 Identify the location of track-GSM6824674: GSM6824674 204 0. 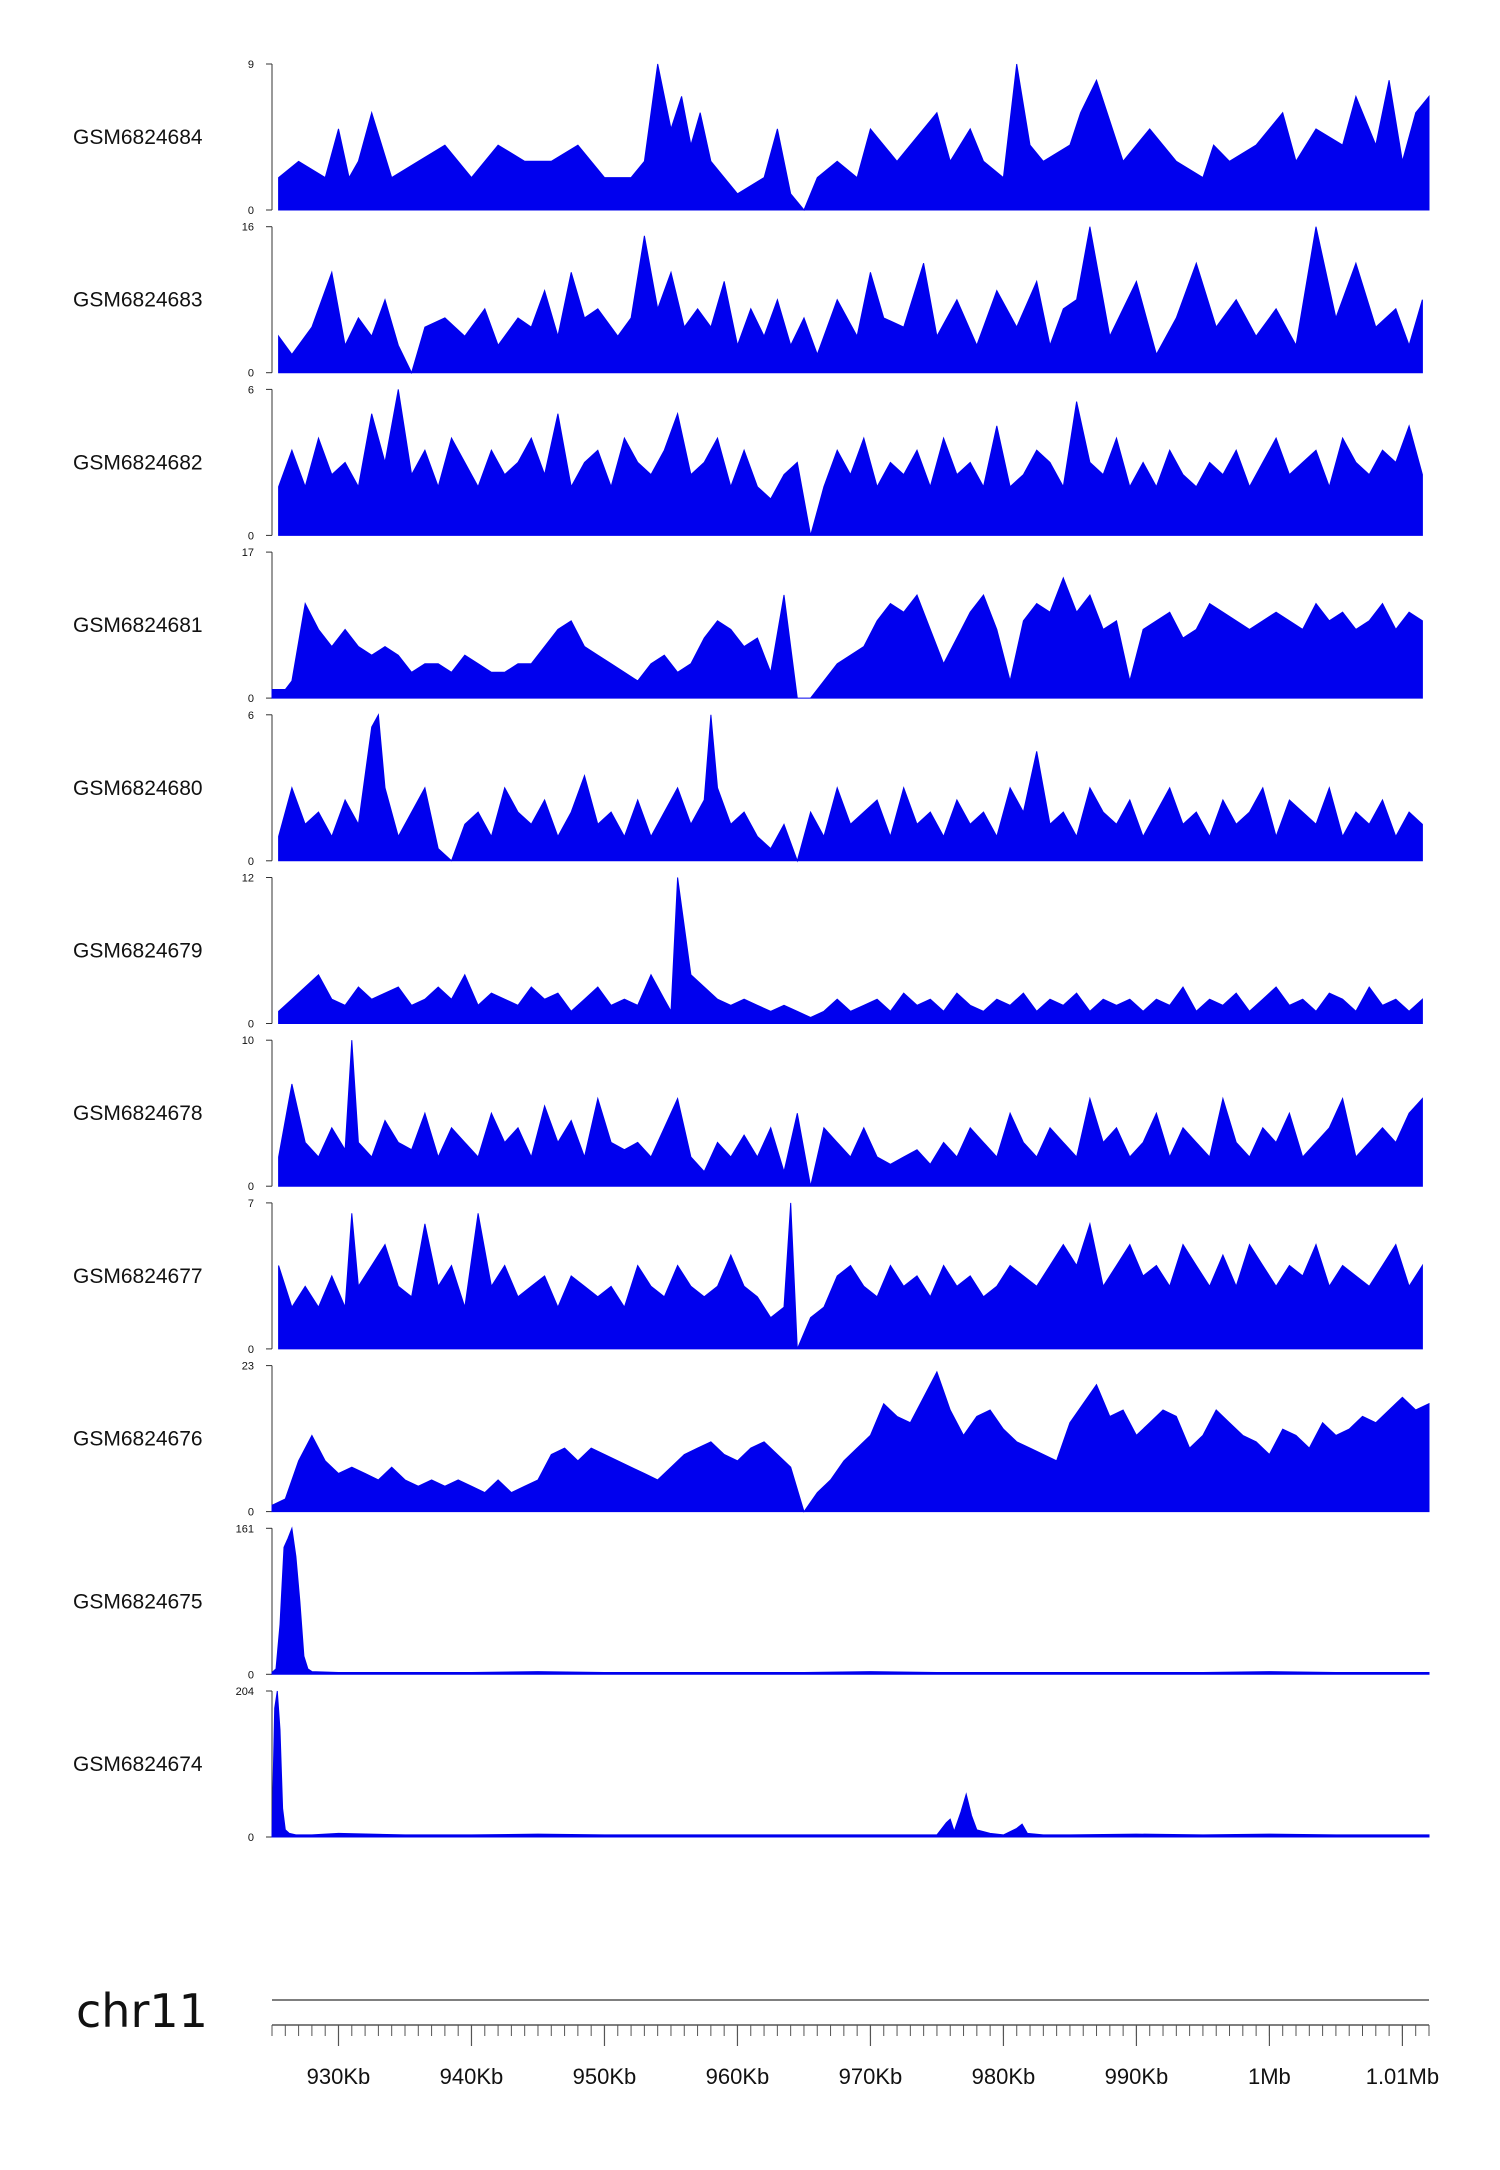
(751, 1765).